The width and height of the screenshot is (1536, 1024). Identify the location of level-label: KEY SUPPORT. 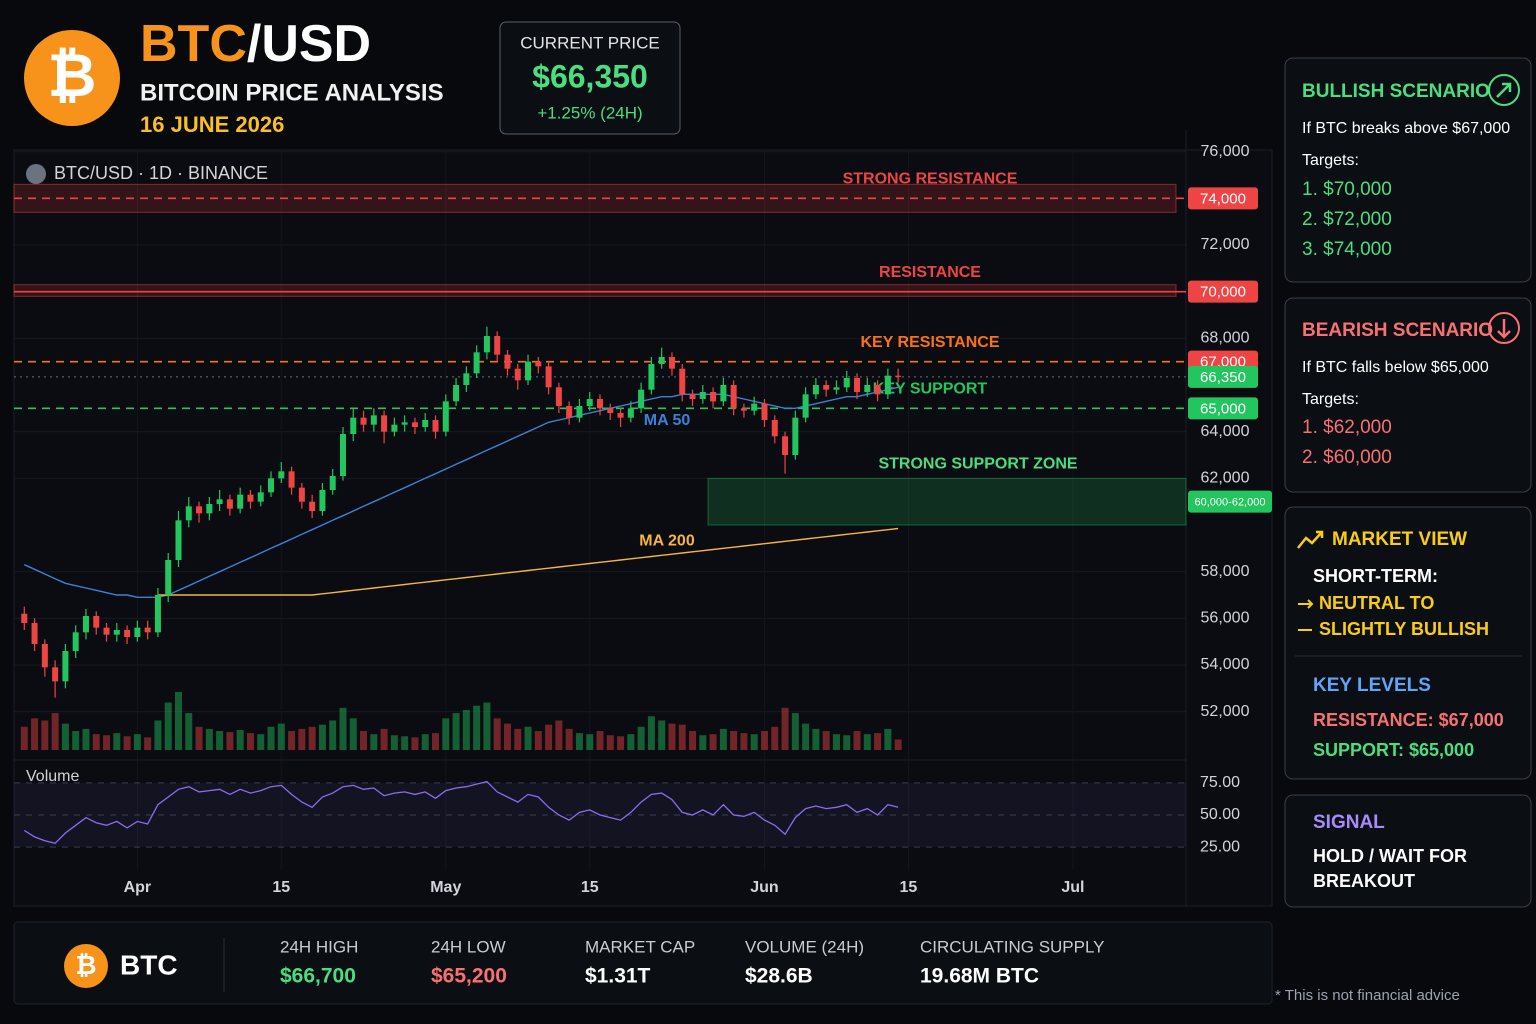
(930, 389).